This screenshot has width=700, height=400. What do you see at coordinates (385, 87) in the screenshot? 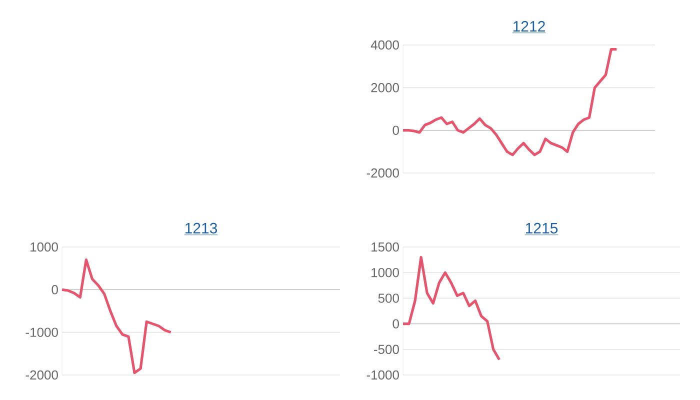
I see `y-tick-label: 2000` at bounding box center [385, 87].